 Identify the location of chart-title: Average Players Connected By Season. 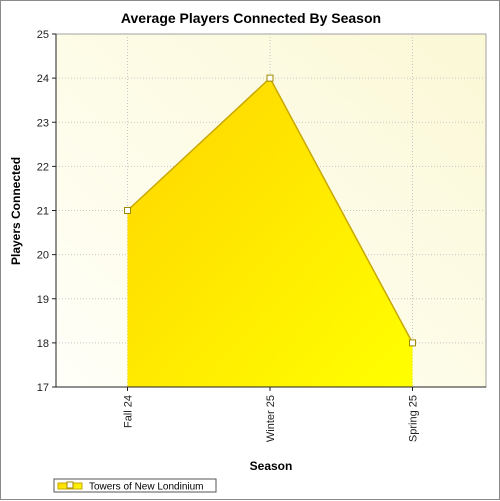
(251, 18).